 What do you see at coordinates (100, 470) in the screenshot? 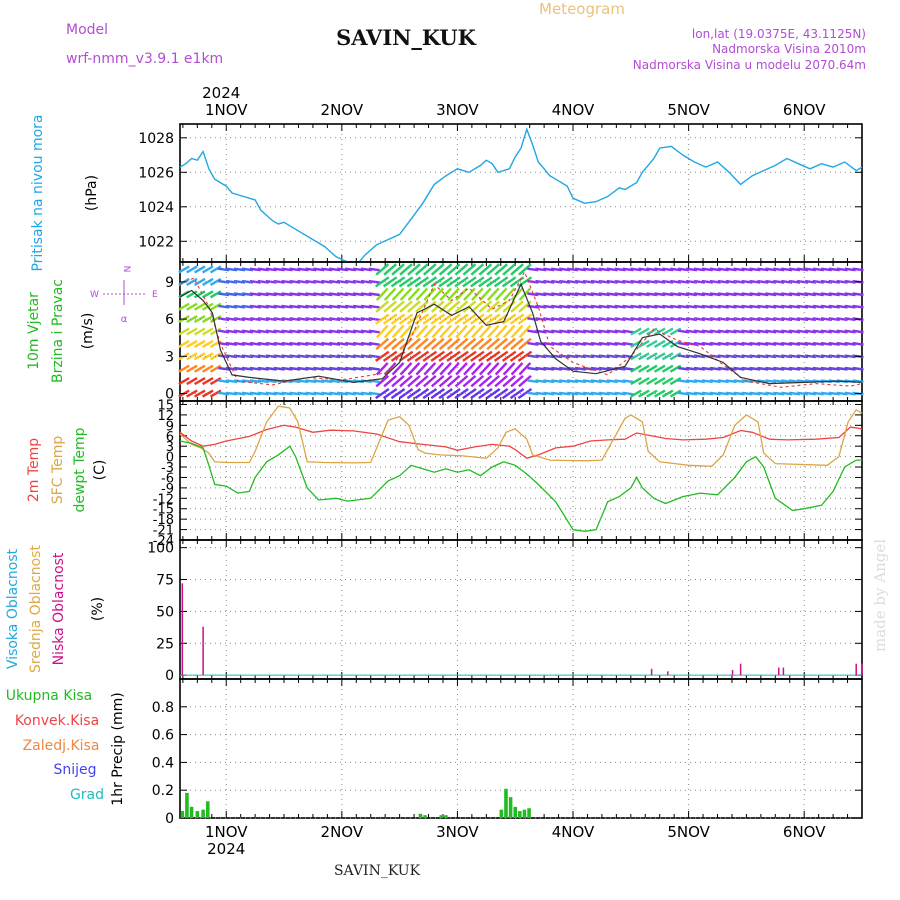
I see `panel-ylabel: (C)` at bounding box center [100, 470].